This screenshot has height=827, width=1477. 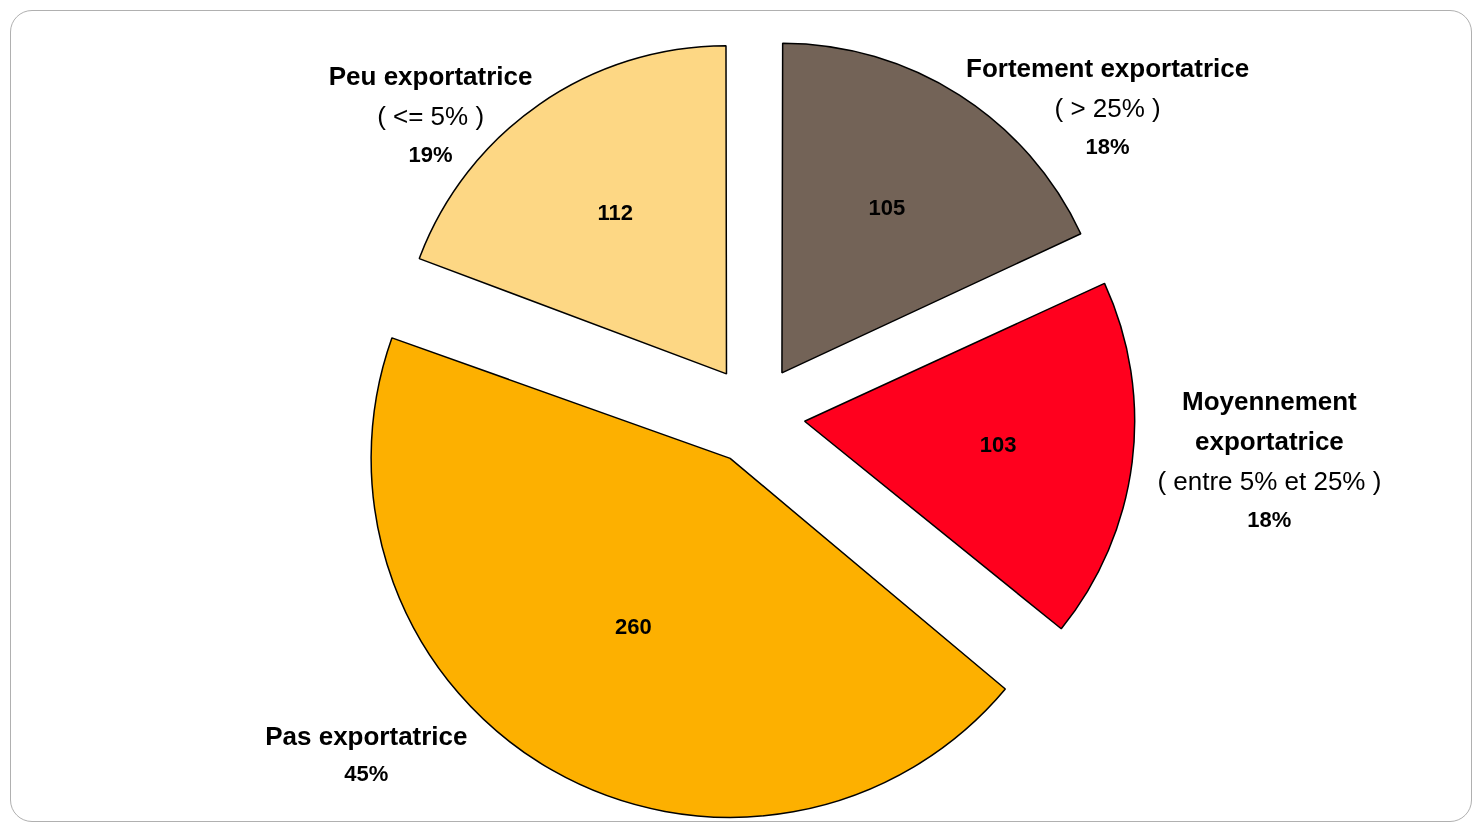 What do you see at coordinates (1269, 440) in the screenshot?
I see `slice-label: Moyennement exportatrice ( entre 5% et 25% )` at bounding box center [1269, 440].